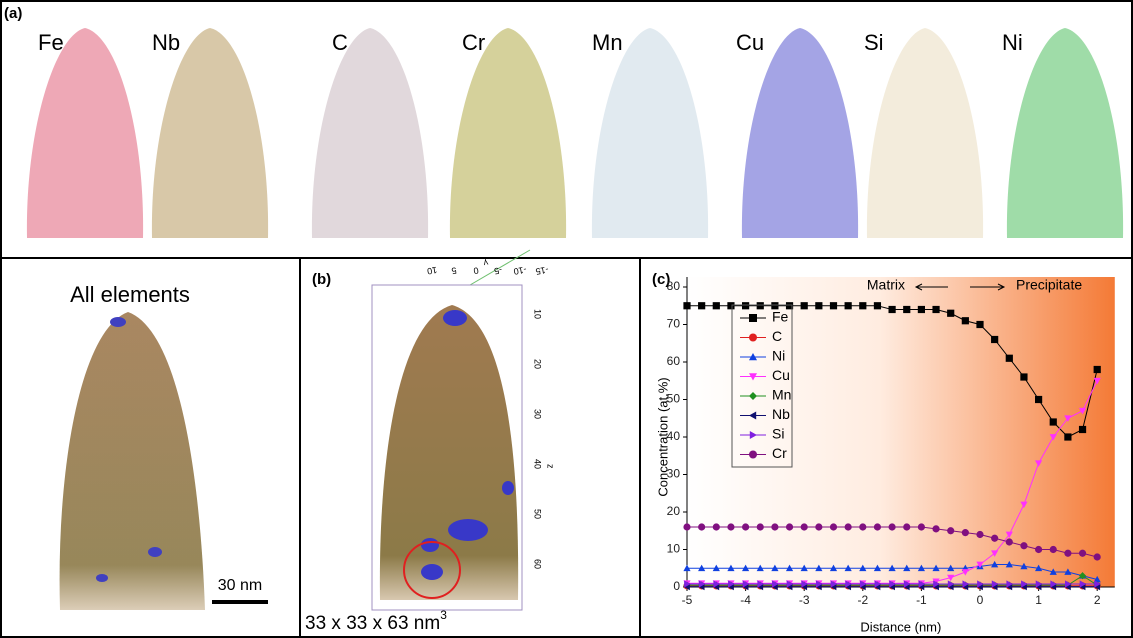 The width and height of the screenshot is (1133, 638). I want to click on volume-label: 33 x 33 x 63 nm3, so click(376, 621).